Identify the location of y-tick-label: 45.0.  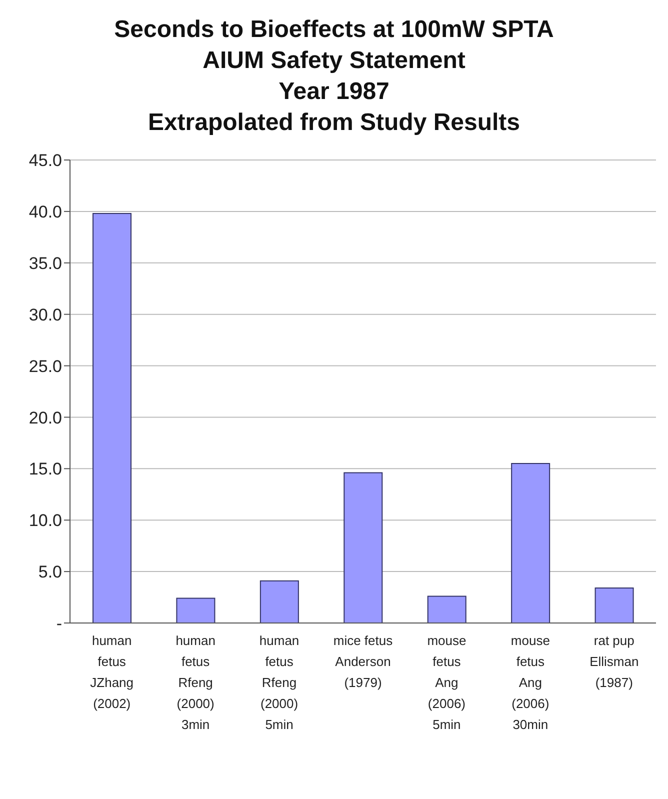
(45, 160).